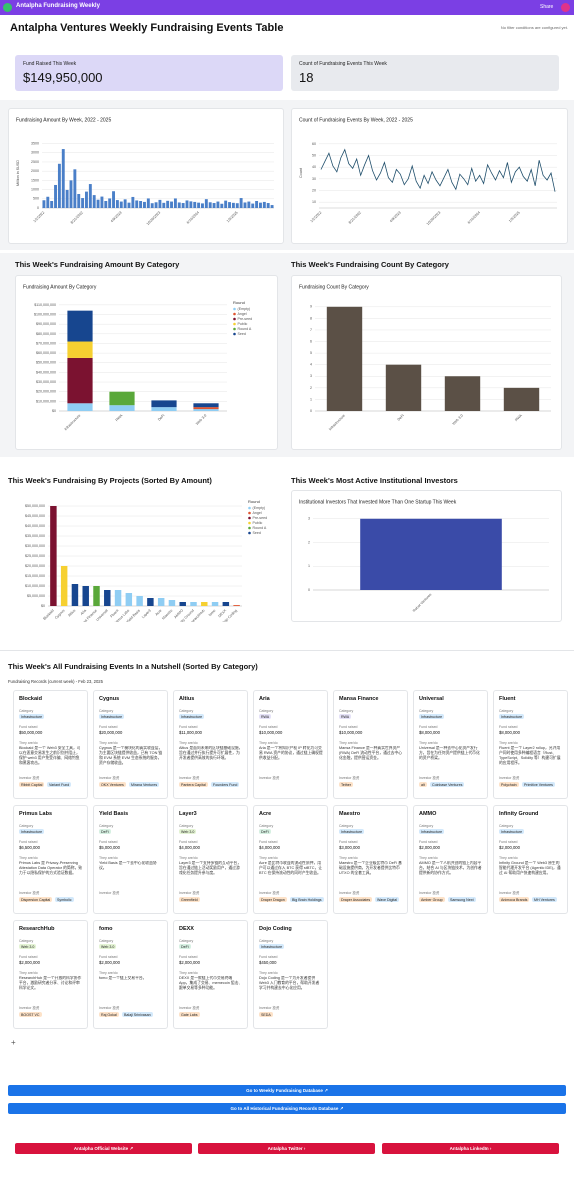 This screenshot has width=574, height=1200. What do you see at coordinates (470, 1148) in the screenshot?
I see `footer-button: Antalpha LinkedIn` at bounding box center [470, 1148].